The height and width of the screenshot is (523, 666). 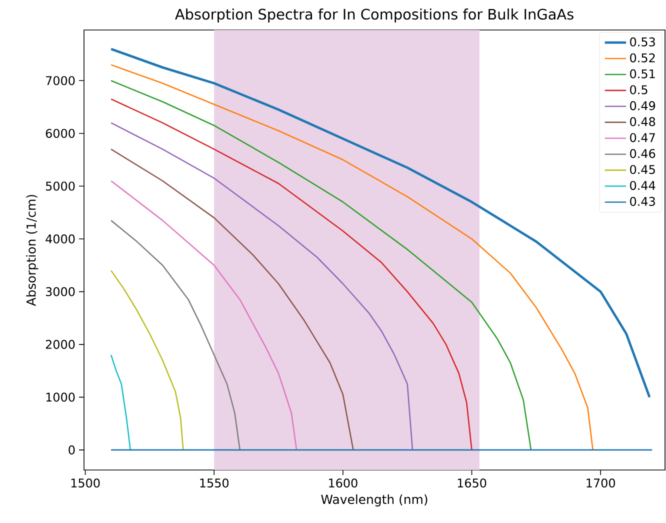 What do you see at coordinates (642, 201) in the screenshot?
I see `legend-label: 0.43` at bounding box center [642, 201].